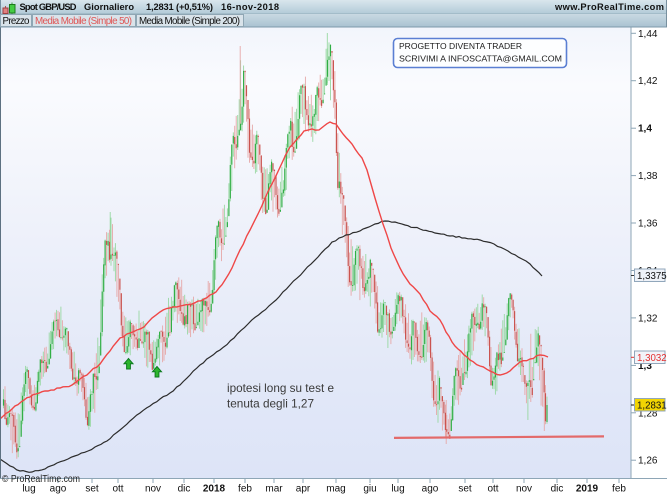 Image resolution: width=667 pixels, height=500 pixels. What do you see at coordinates (303, 489) in the screenshot?
I see `svg-text: apr` at bounding box center [303, 489].